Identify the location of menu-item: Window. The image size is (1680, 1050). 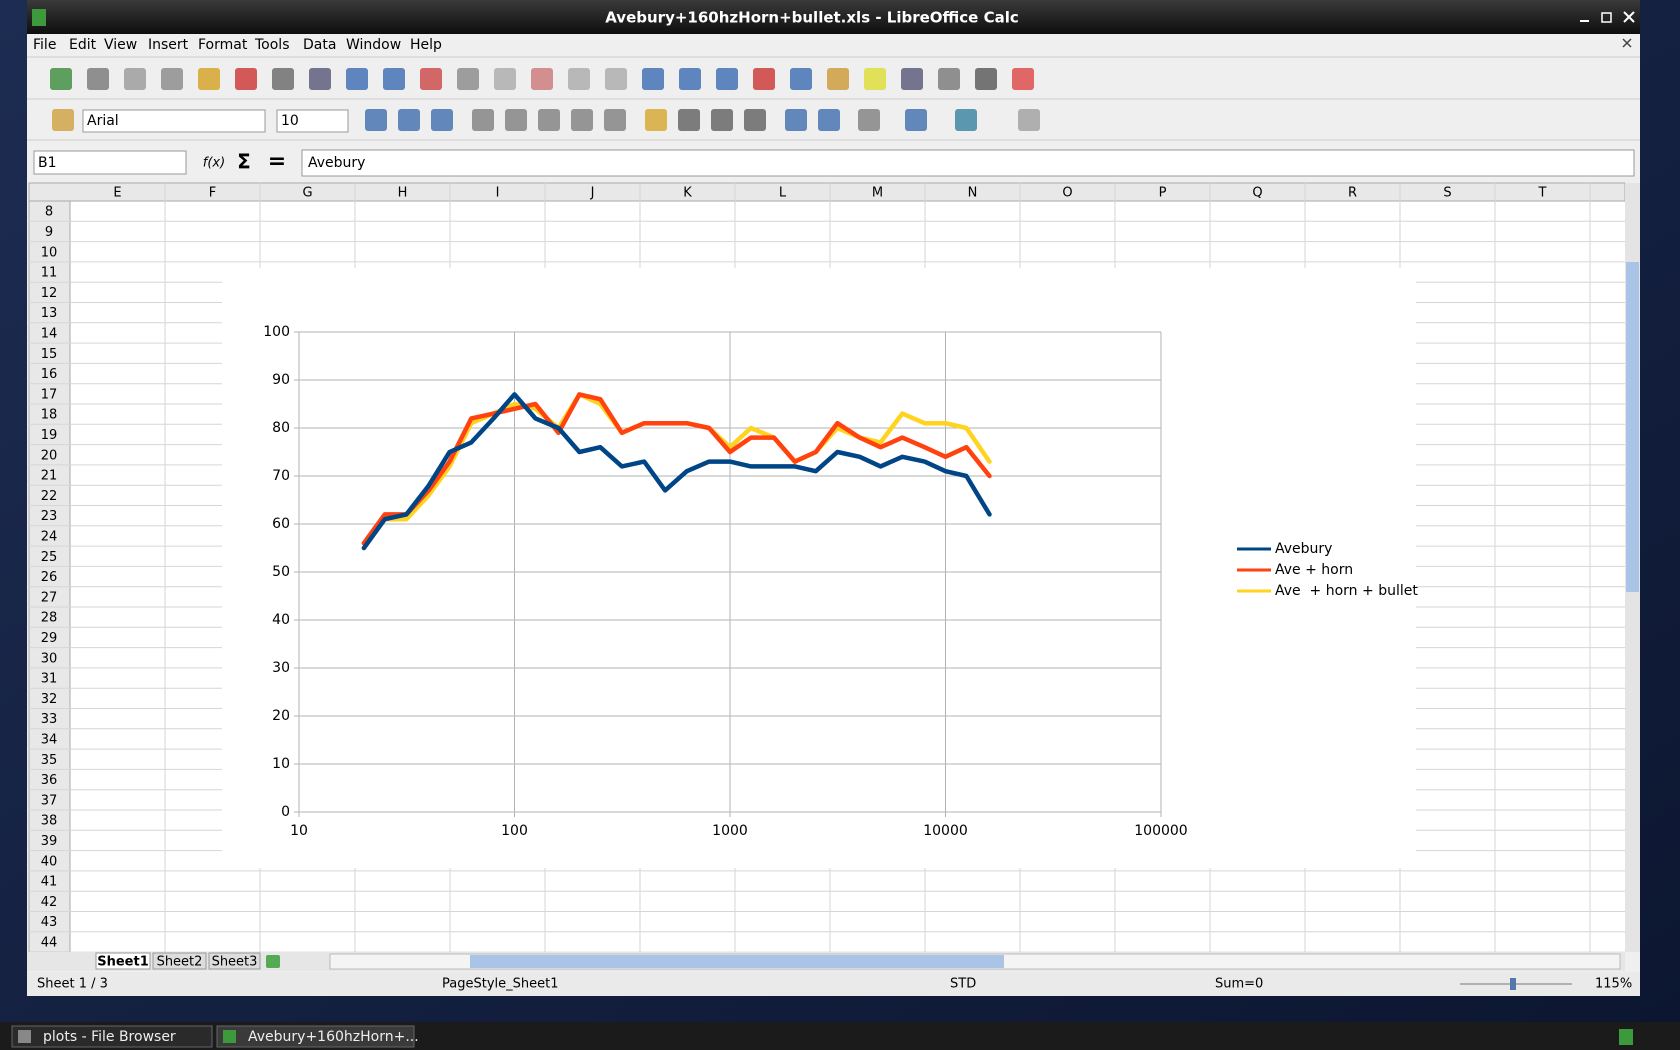
(373, 45).